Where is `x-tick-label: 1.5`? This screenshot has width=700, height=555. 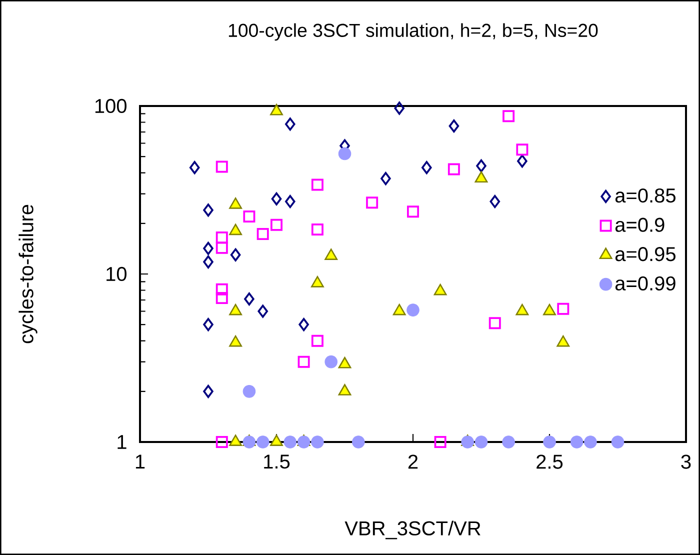 x-tick-label: 1.5 is located at coordinates (277, 461).